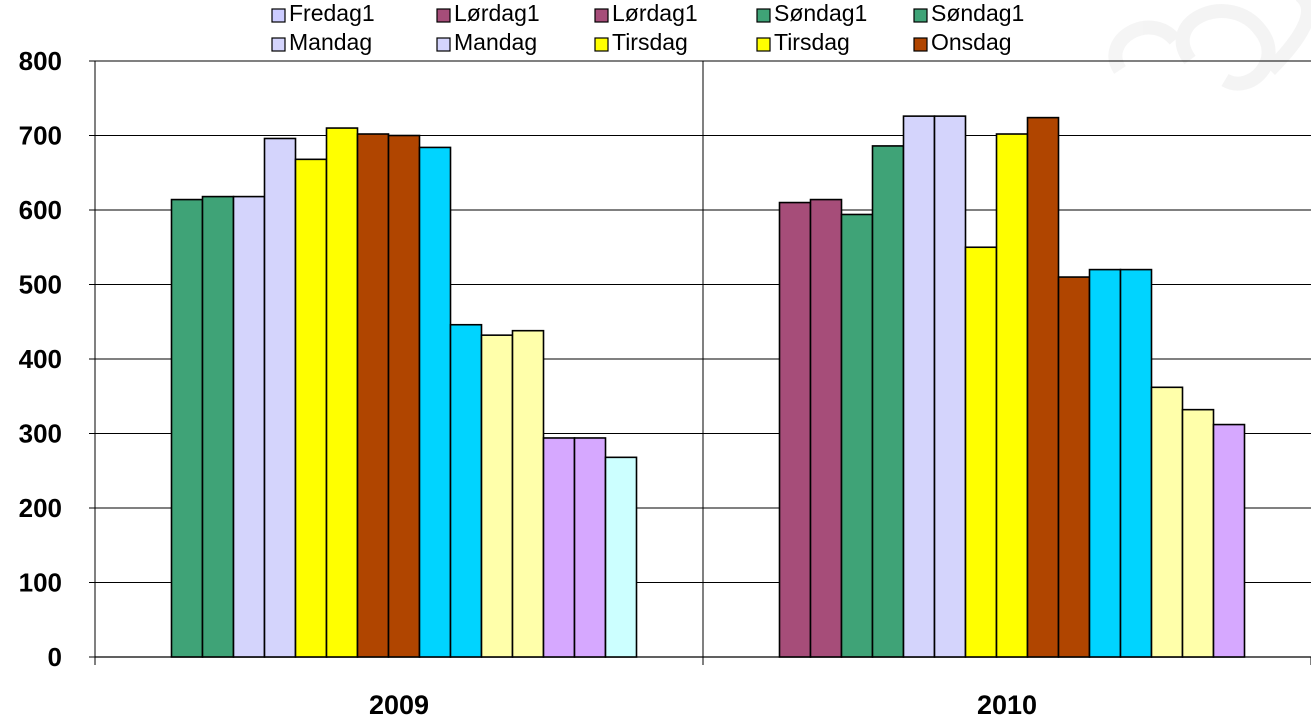 Image resolution: width=1311 pixels, height=724 pixels. I want to click on x-category-label: 2010, so click(1007, 705).